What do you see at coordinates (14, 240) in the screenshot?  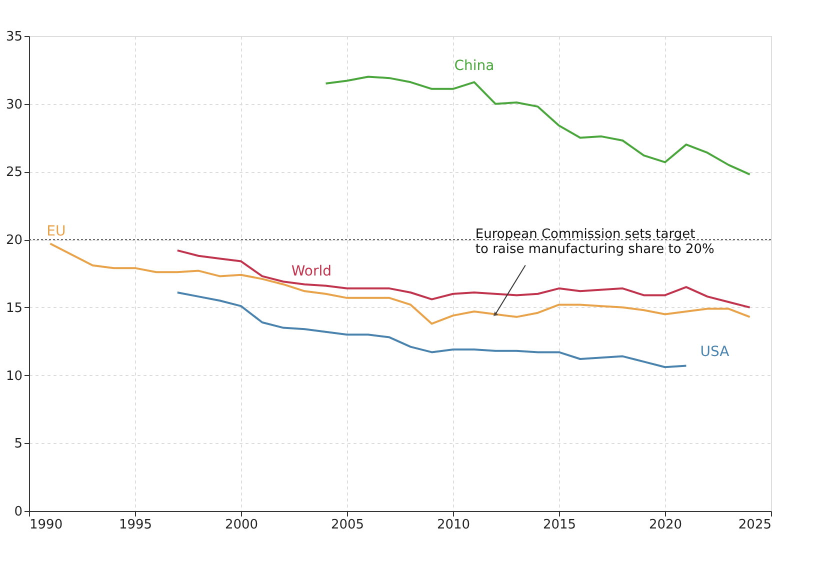 I see `y-tick-label: 20` at bounding box center [14, 240].